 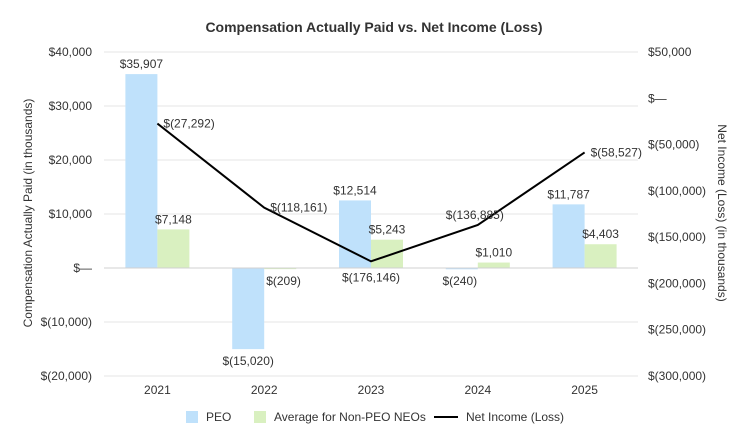 I want to click on x-tick-label: 2024, so click(x=477, y=390).